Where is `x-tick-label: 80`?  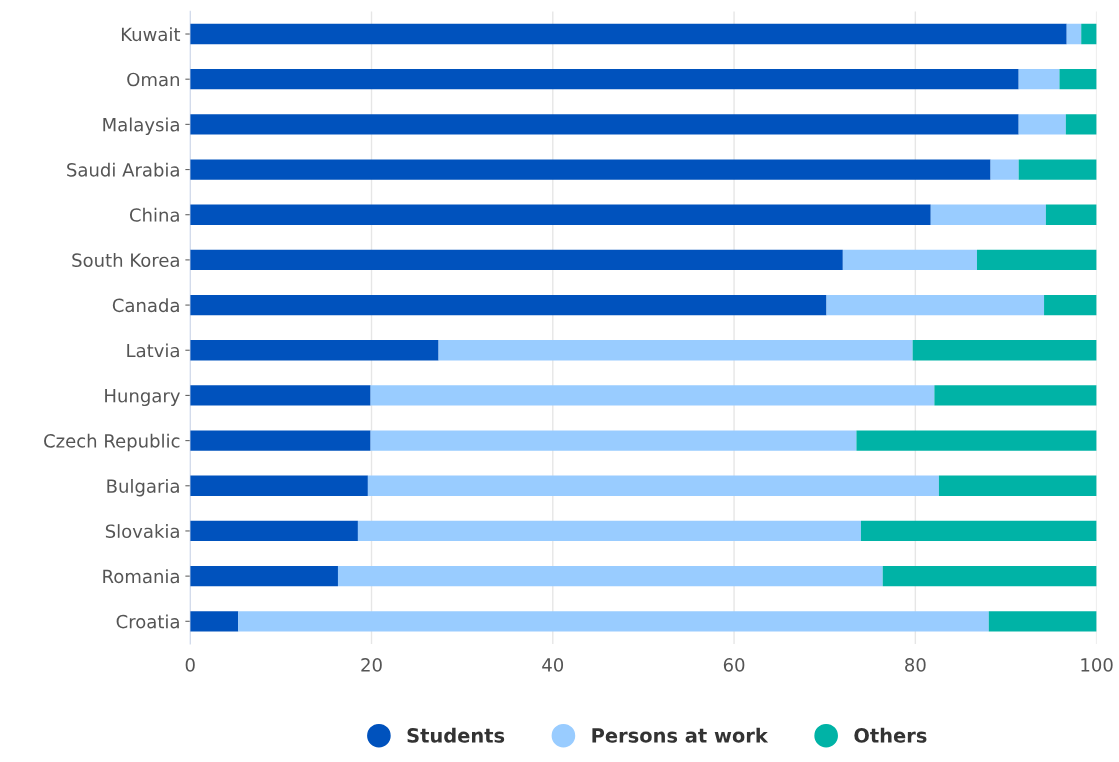 x-tick-label: 80 is located at coordinates (915, 665).